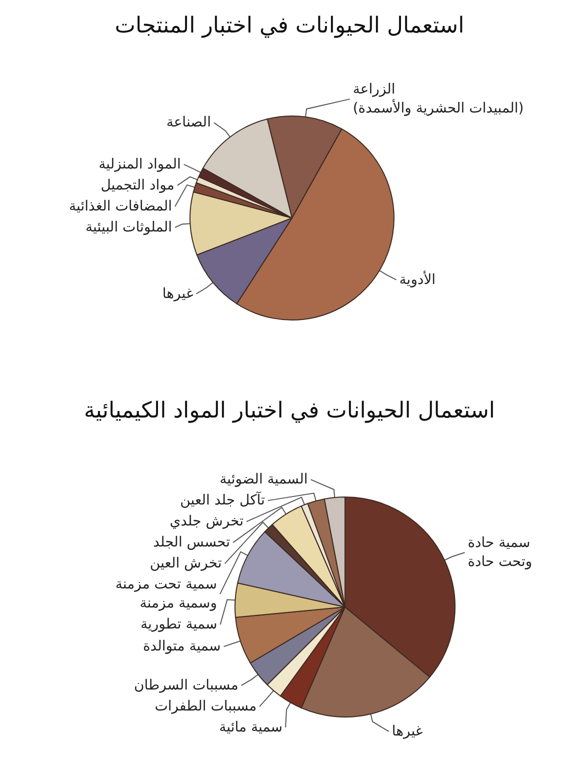 The height and width of the screenshot is (770, 579). I want to click on slice-label: الصناعة, so click(188, 122).